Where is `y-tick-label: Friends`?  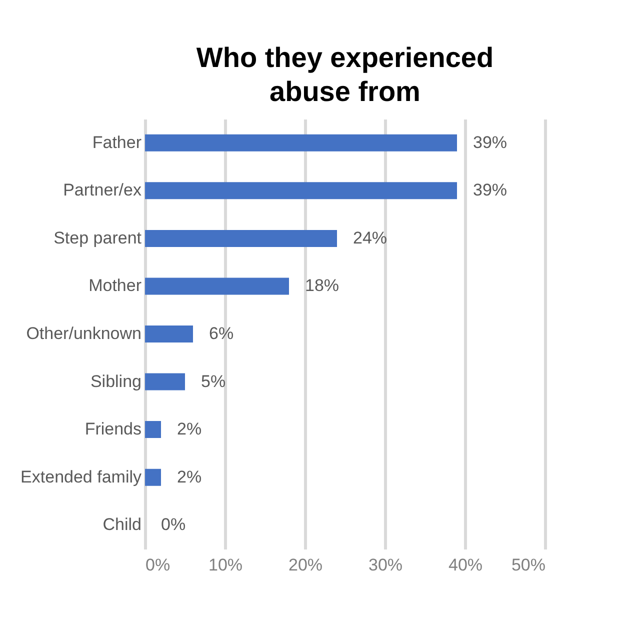
y-tick-label: Friends is located at coordinates (113, 429).